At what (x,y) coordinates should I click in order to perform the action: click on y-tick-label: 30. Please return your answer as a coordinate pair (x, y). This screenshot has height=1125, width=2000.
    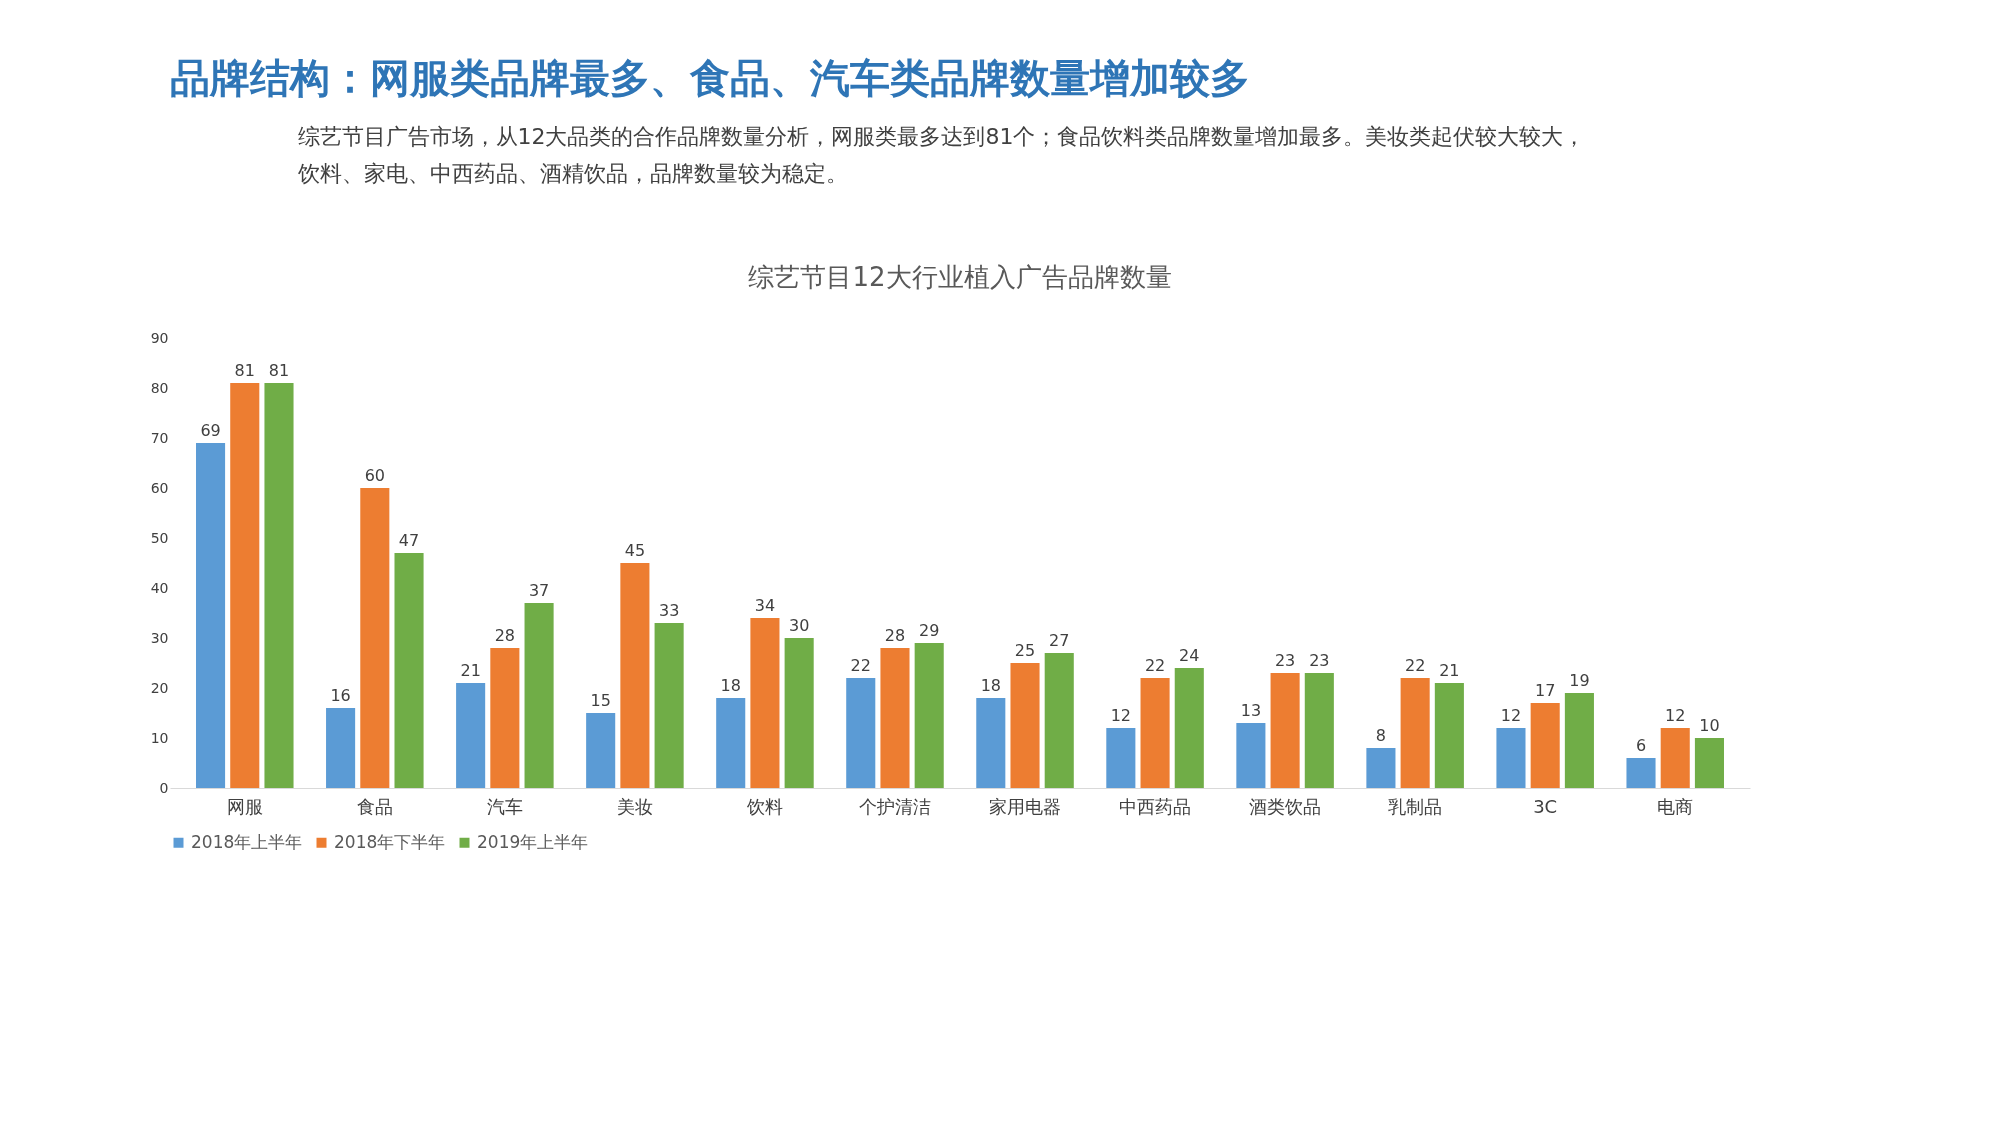
    Looking at the image, I should click on (159, 637).